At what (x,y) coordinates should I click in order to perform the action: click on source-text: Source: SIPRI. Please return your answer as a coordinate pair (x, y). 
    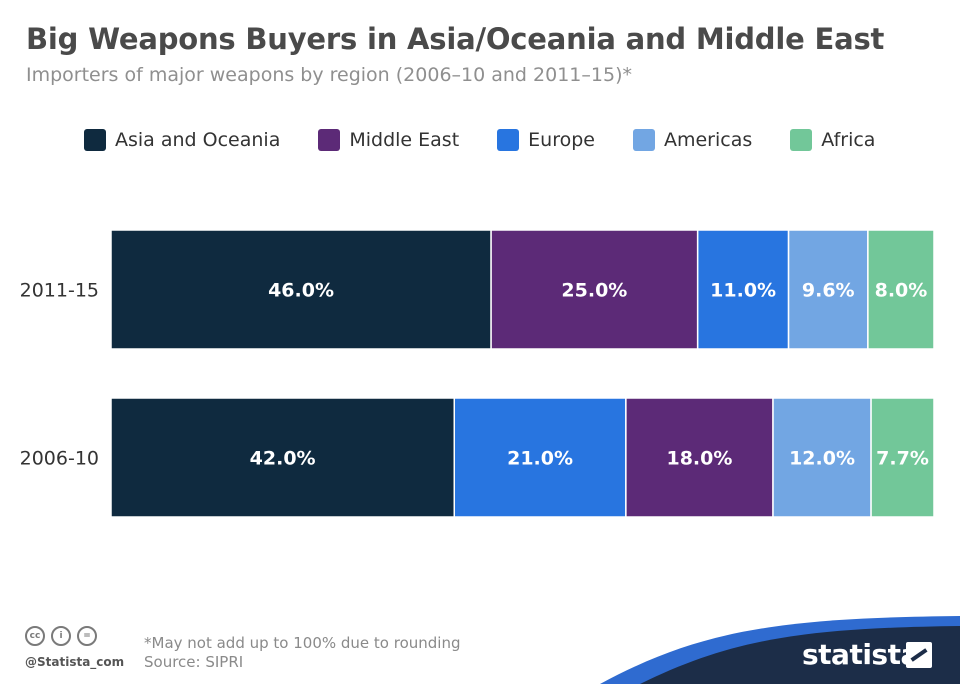
    Looking at the image, I should click on (194, 662).